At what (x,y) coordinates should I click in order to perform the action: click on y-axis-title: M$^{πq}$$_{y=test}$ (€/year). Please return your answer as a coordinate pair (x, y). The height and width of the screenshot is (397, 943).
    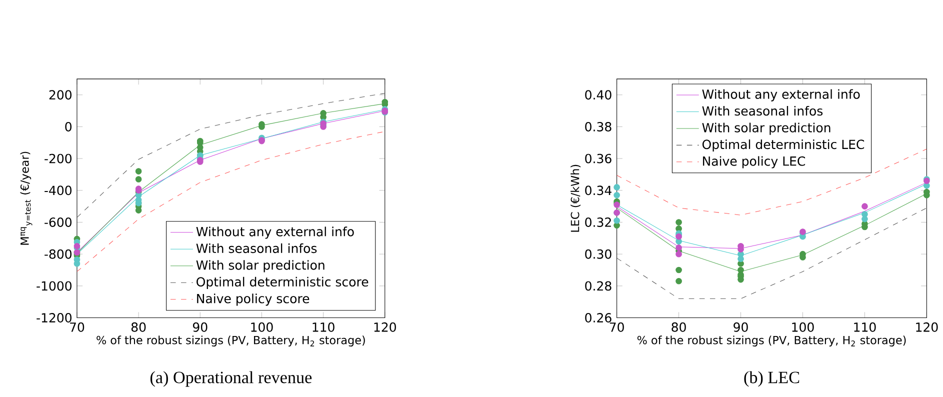
    Looking at the image, I should click on (26, 198).